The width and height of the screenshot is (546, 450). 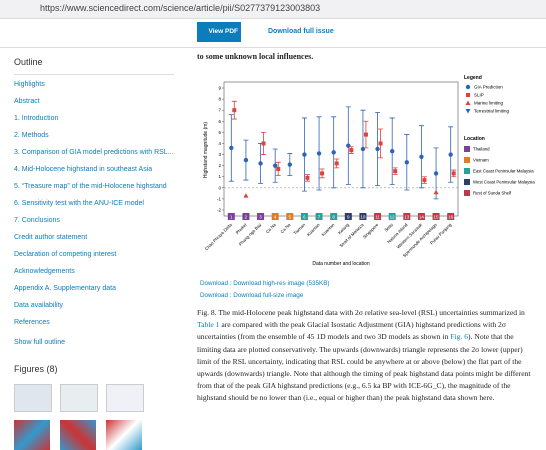 What do you see at coordinates (39, 342) in the screenshot?
I see `show-full-outline: Show full outline` at bounding box center [39, 342].